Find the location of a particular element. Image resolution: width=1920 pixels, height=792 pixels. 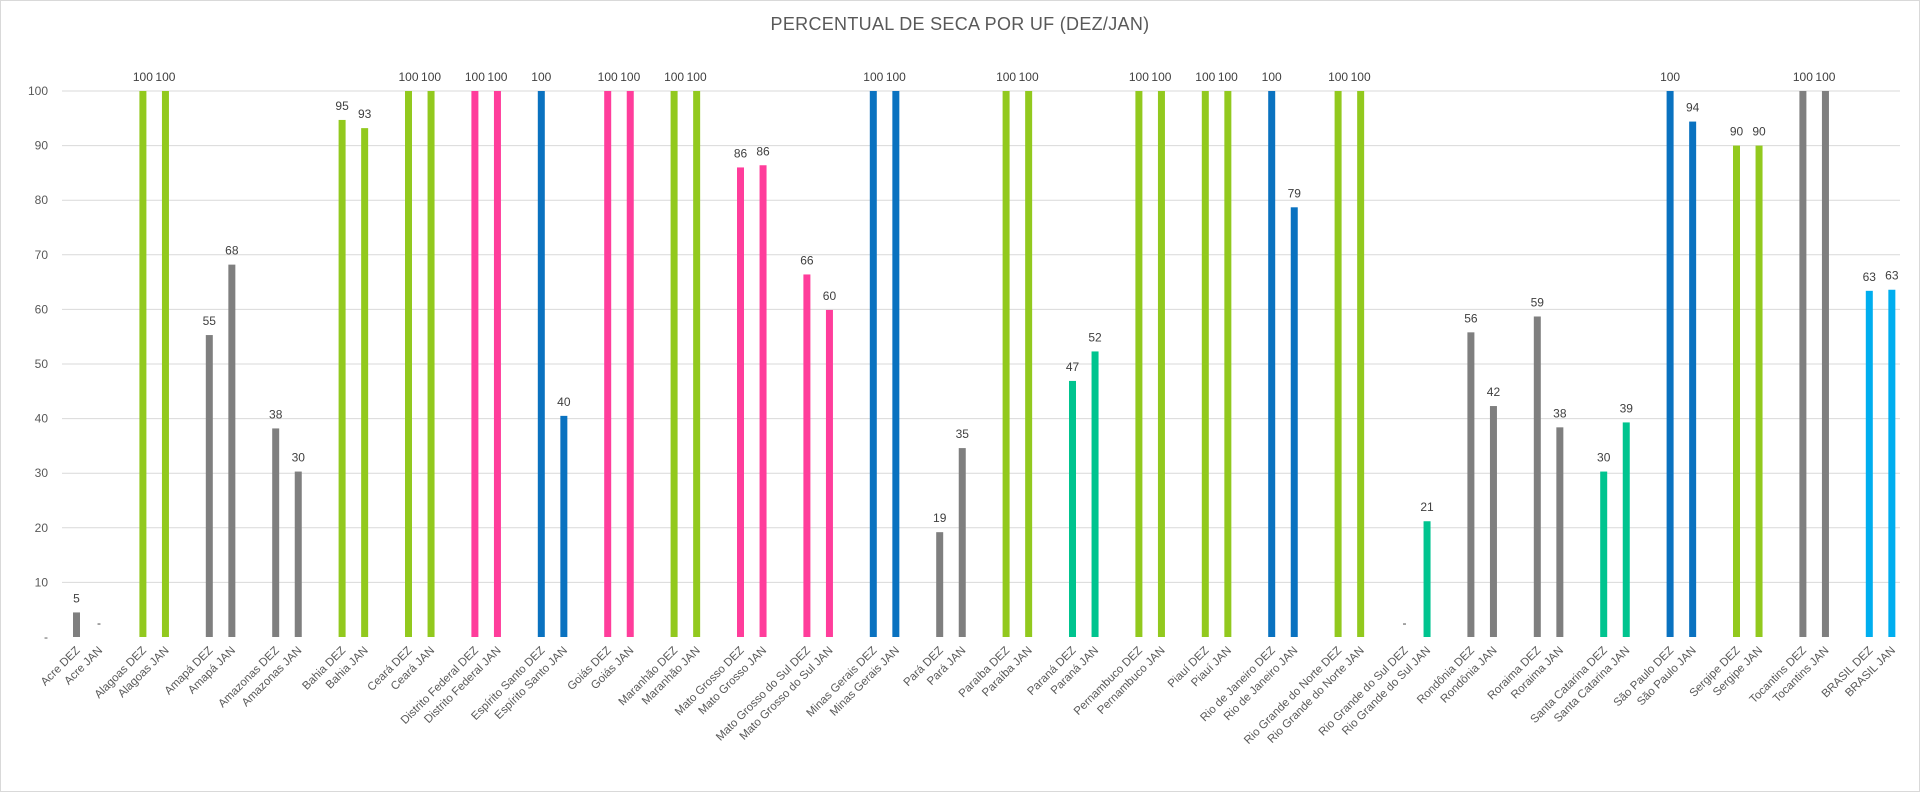

y-tick-label: 10 is located at coordinates (42, 582).